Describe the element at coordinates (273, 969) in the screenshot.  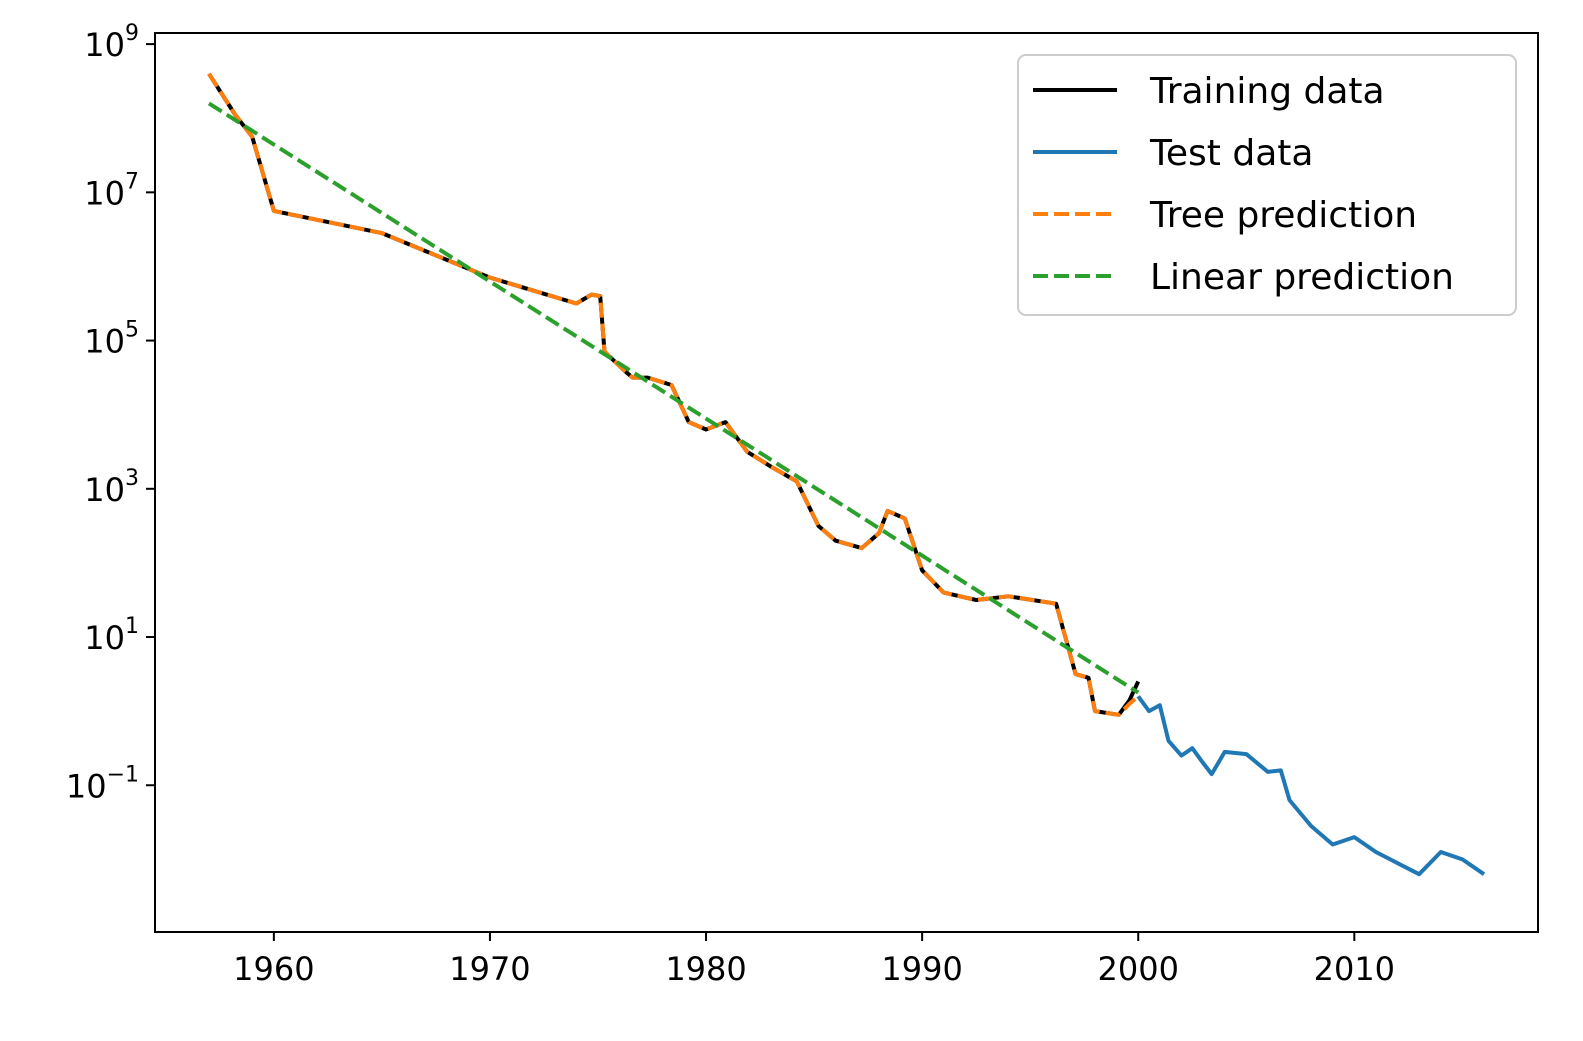
I see `x-tick-label: 1960` at that location.